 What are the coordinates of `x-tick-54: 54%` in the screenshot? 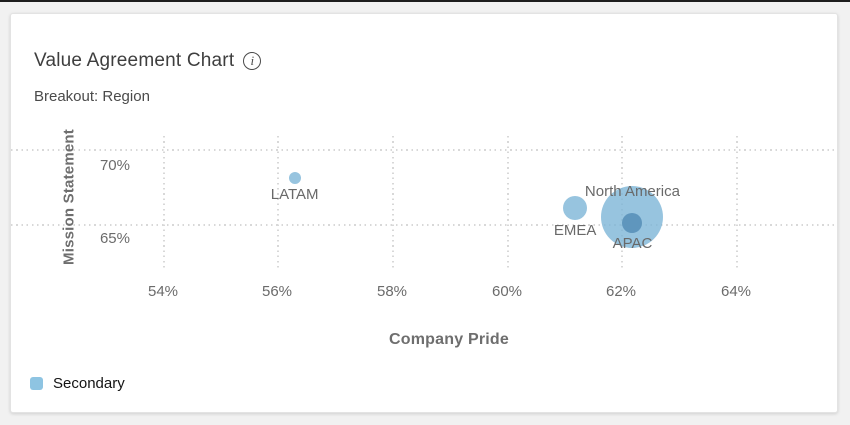 It's located at (163, 291).